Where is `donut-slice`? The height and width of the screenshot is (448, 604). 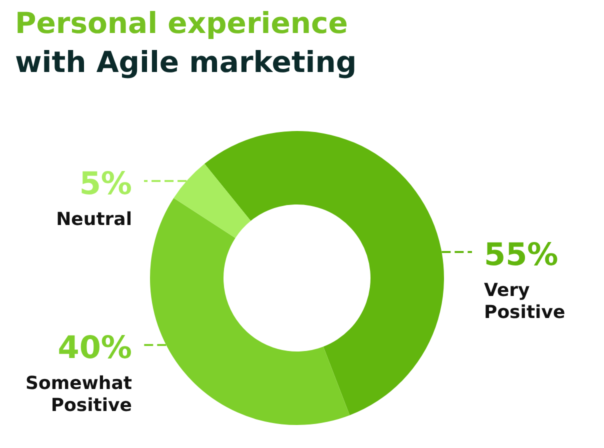
donut-slice is located at coordinates (212, 201).